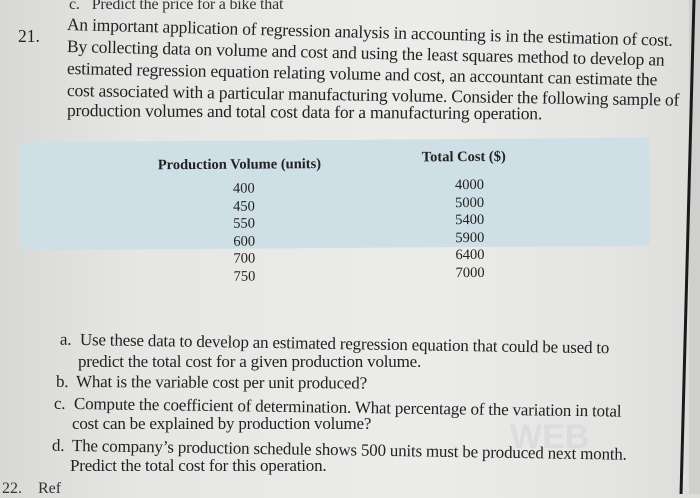 This screenshot has height=498, width=700. I want to click on volume-cell: 600, so click(244, 241).